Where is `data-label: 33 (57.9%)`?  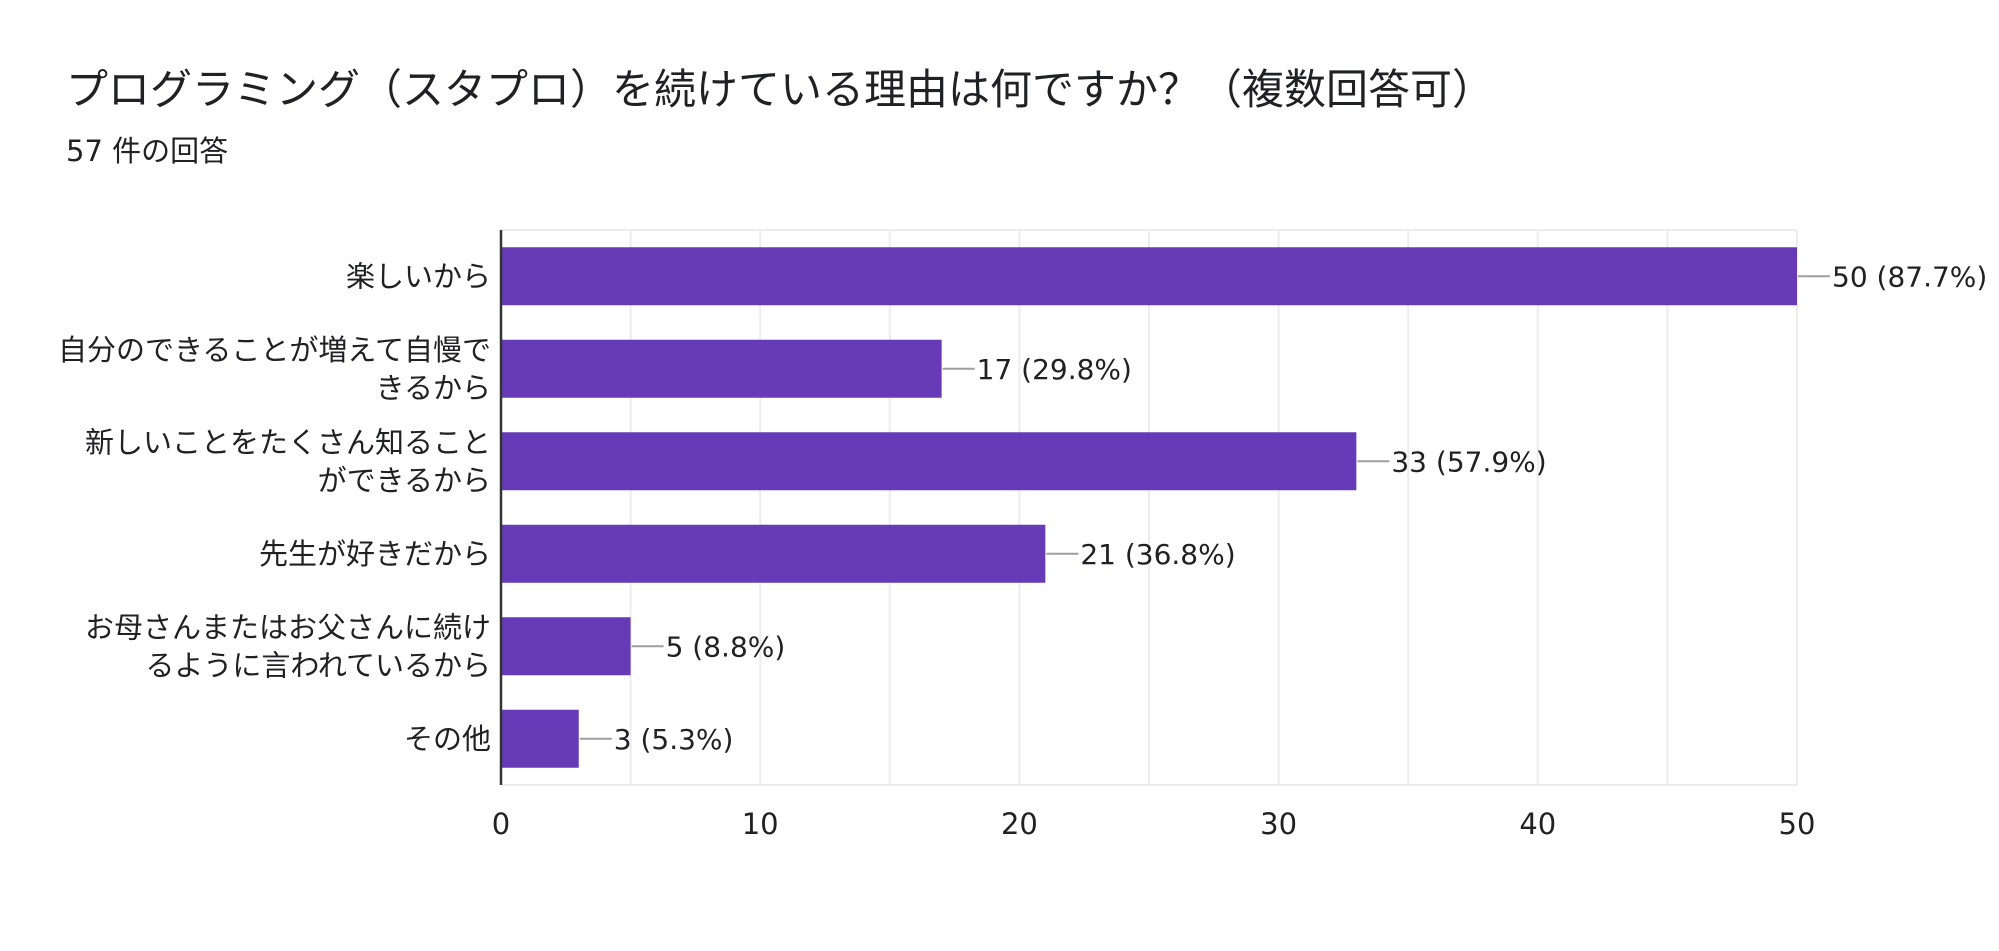 data-label: 33 (57.9%) is located at coordinates (1468, 461).